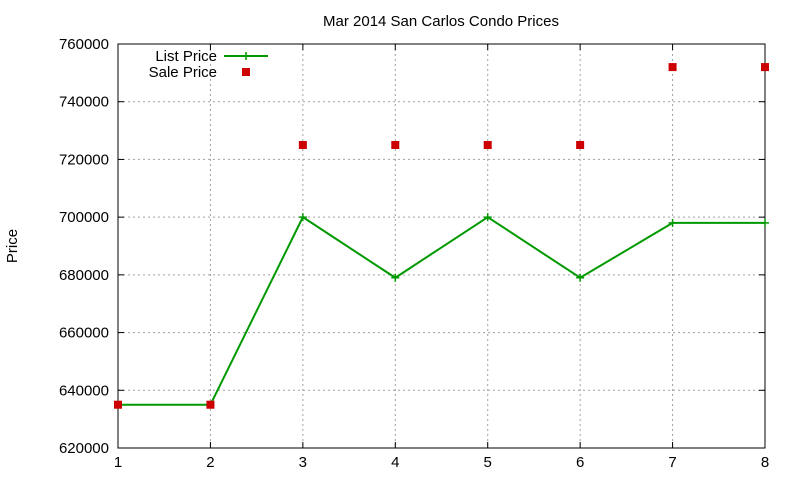 The image size is (800, 480). I want to click on y-tick-label: 640000, so click(84, 390).